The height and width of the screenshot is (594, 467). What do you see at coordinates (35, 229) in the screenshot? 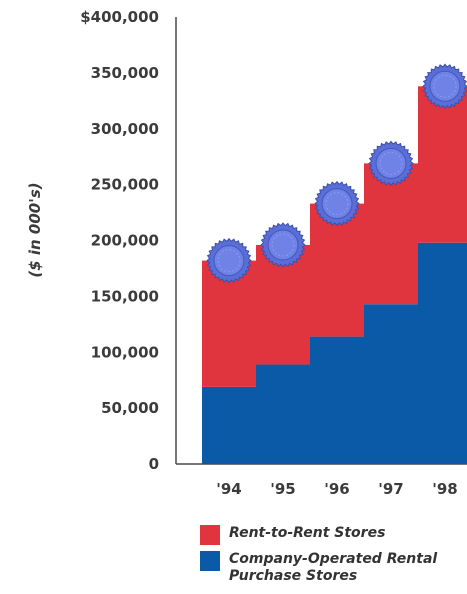
I see `y-axis-label: ($ in 000's)` at bounding box center [35, 229].